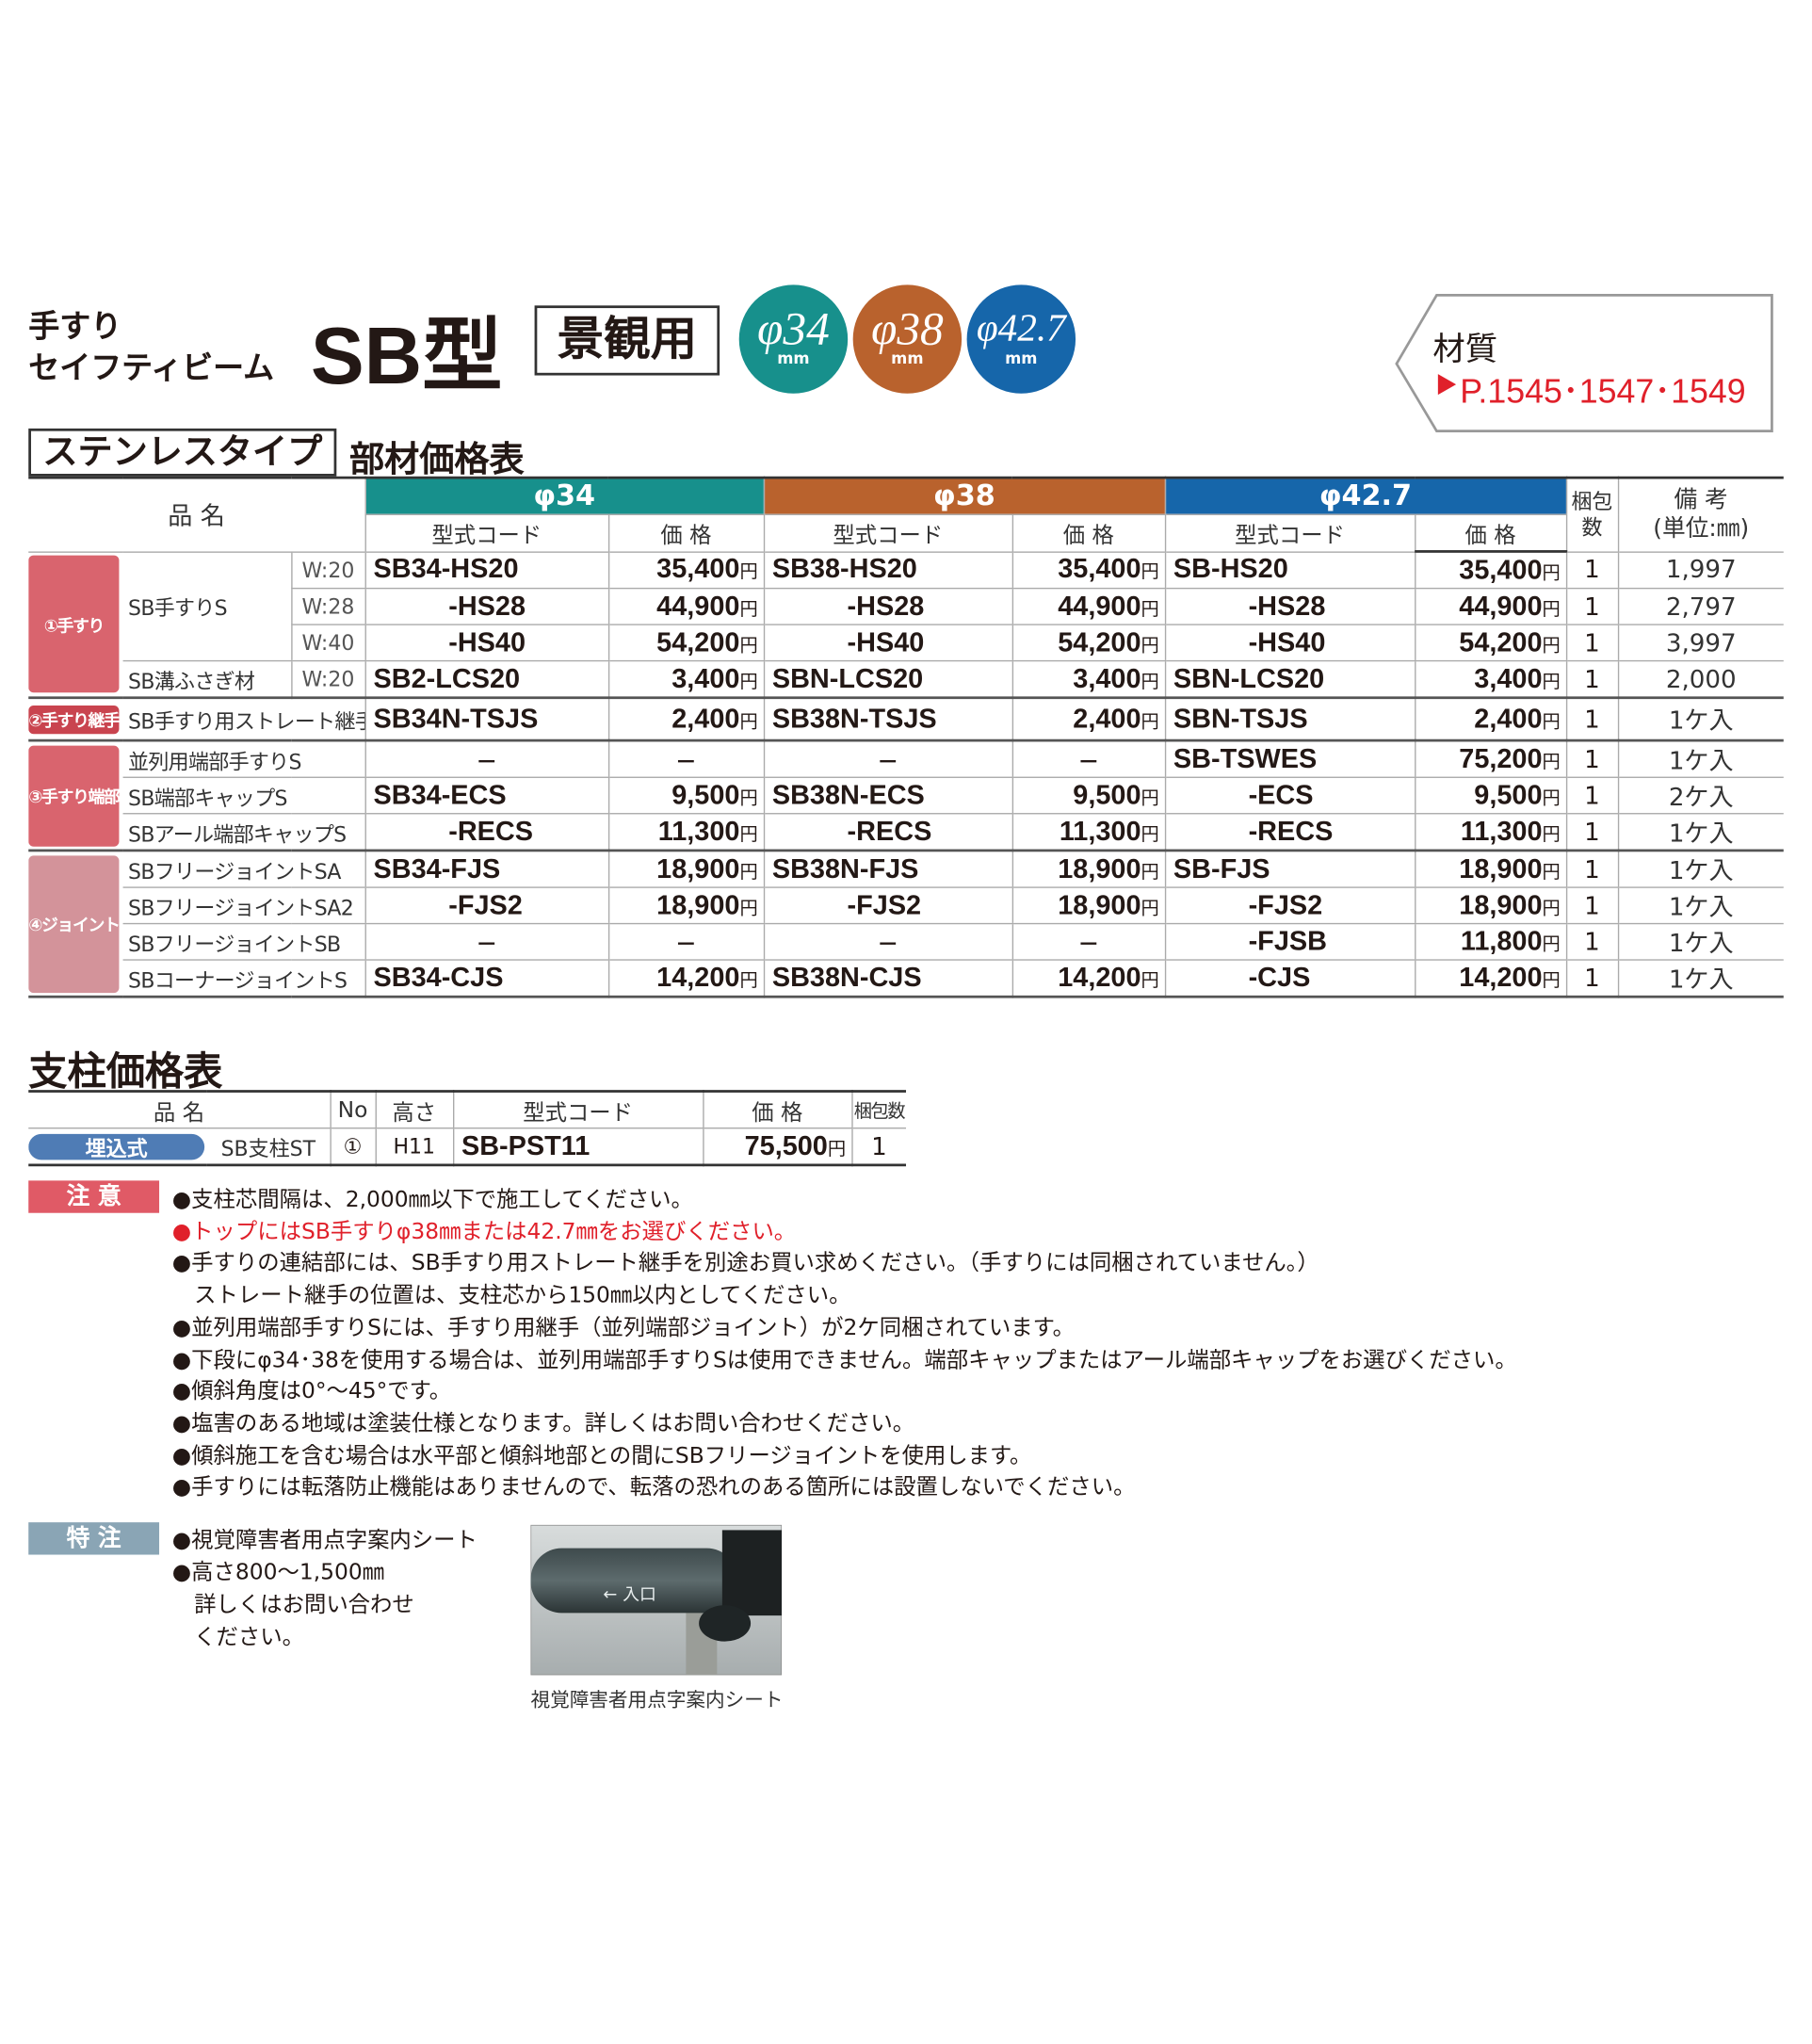 This screenshot has height=2044, width=1812. What do you see at coordinates (907, 358) in the screenshot?
I see `size-unit: mm` at bounding box center [907, 358].